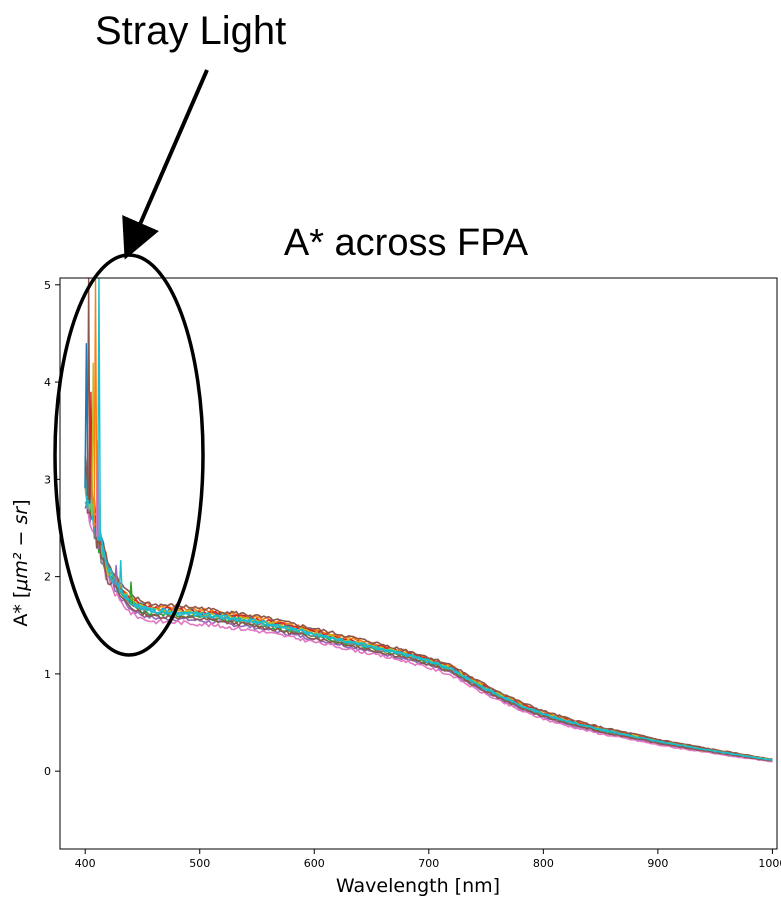 Image resolution: width=781 pixels, height=901 pixels. Describe the element at coordinates (47, 285) in the screenshot. I see `y-tick-label: 5` at that location.